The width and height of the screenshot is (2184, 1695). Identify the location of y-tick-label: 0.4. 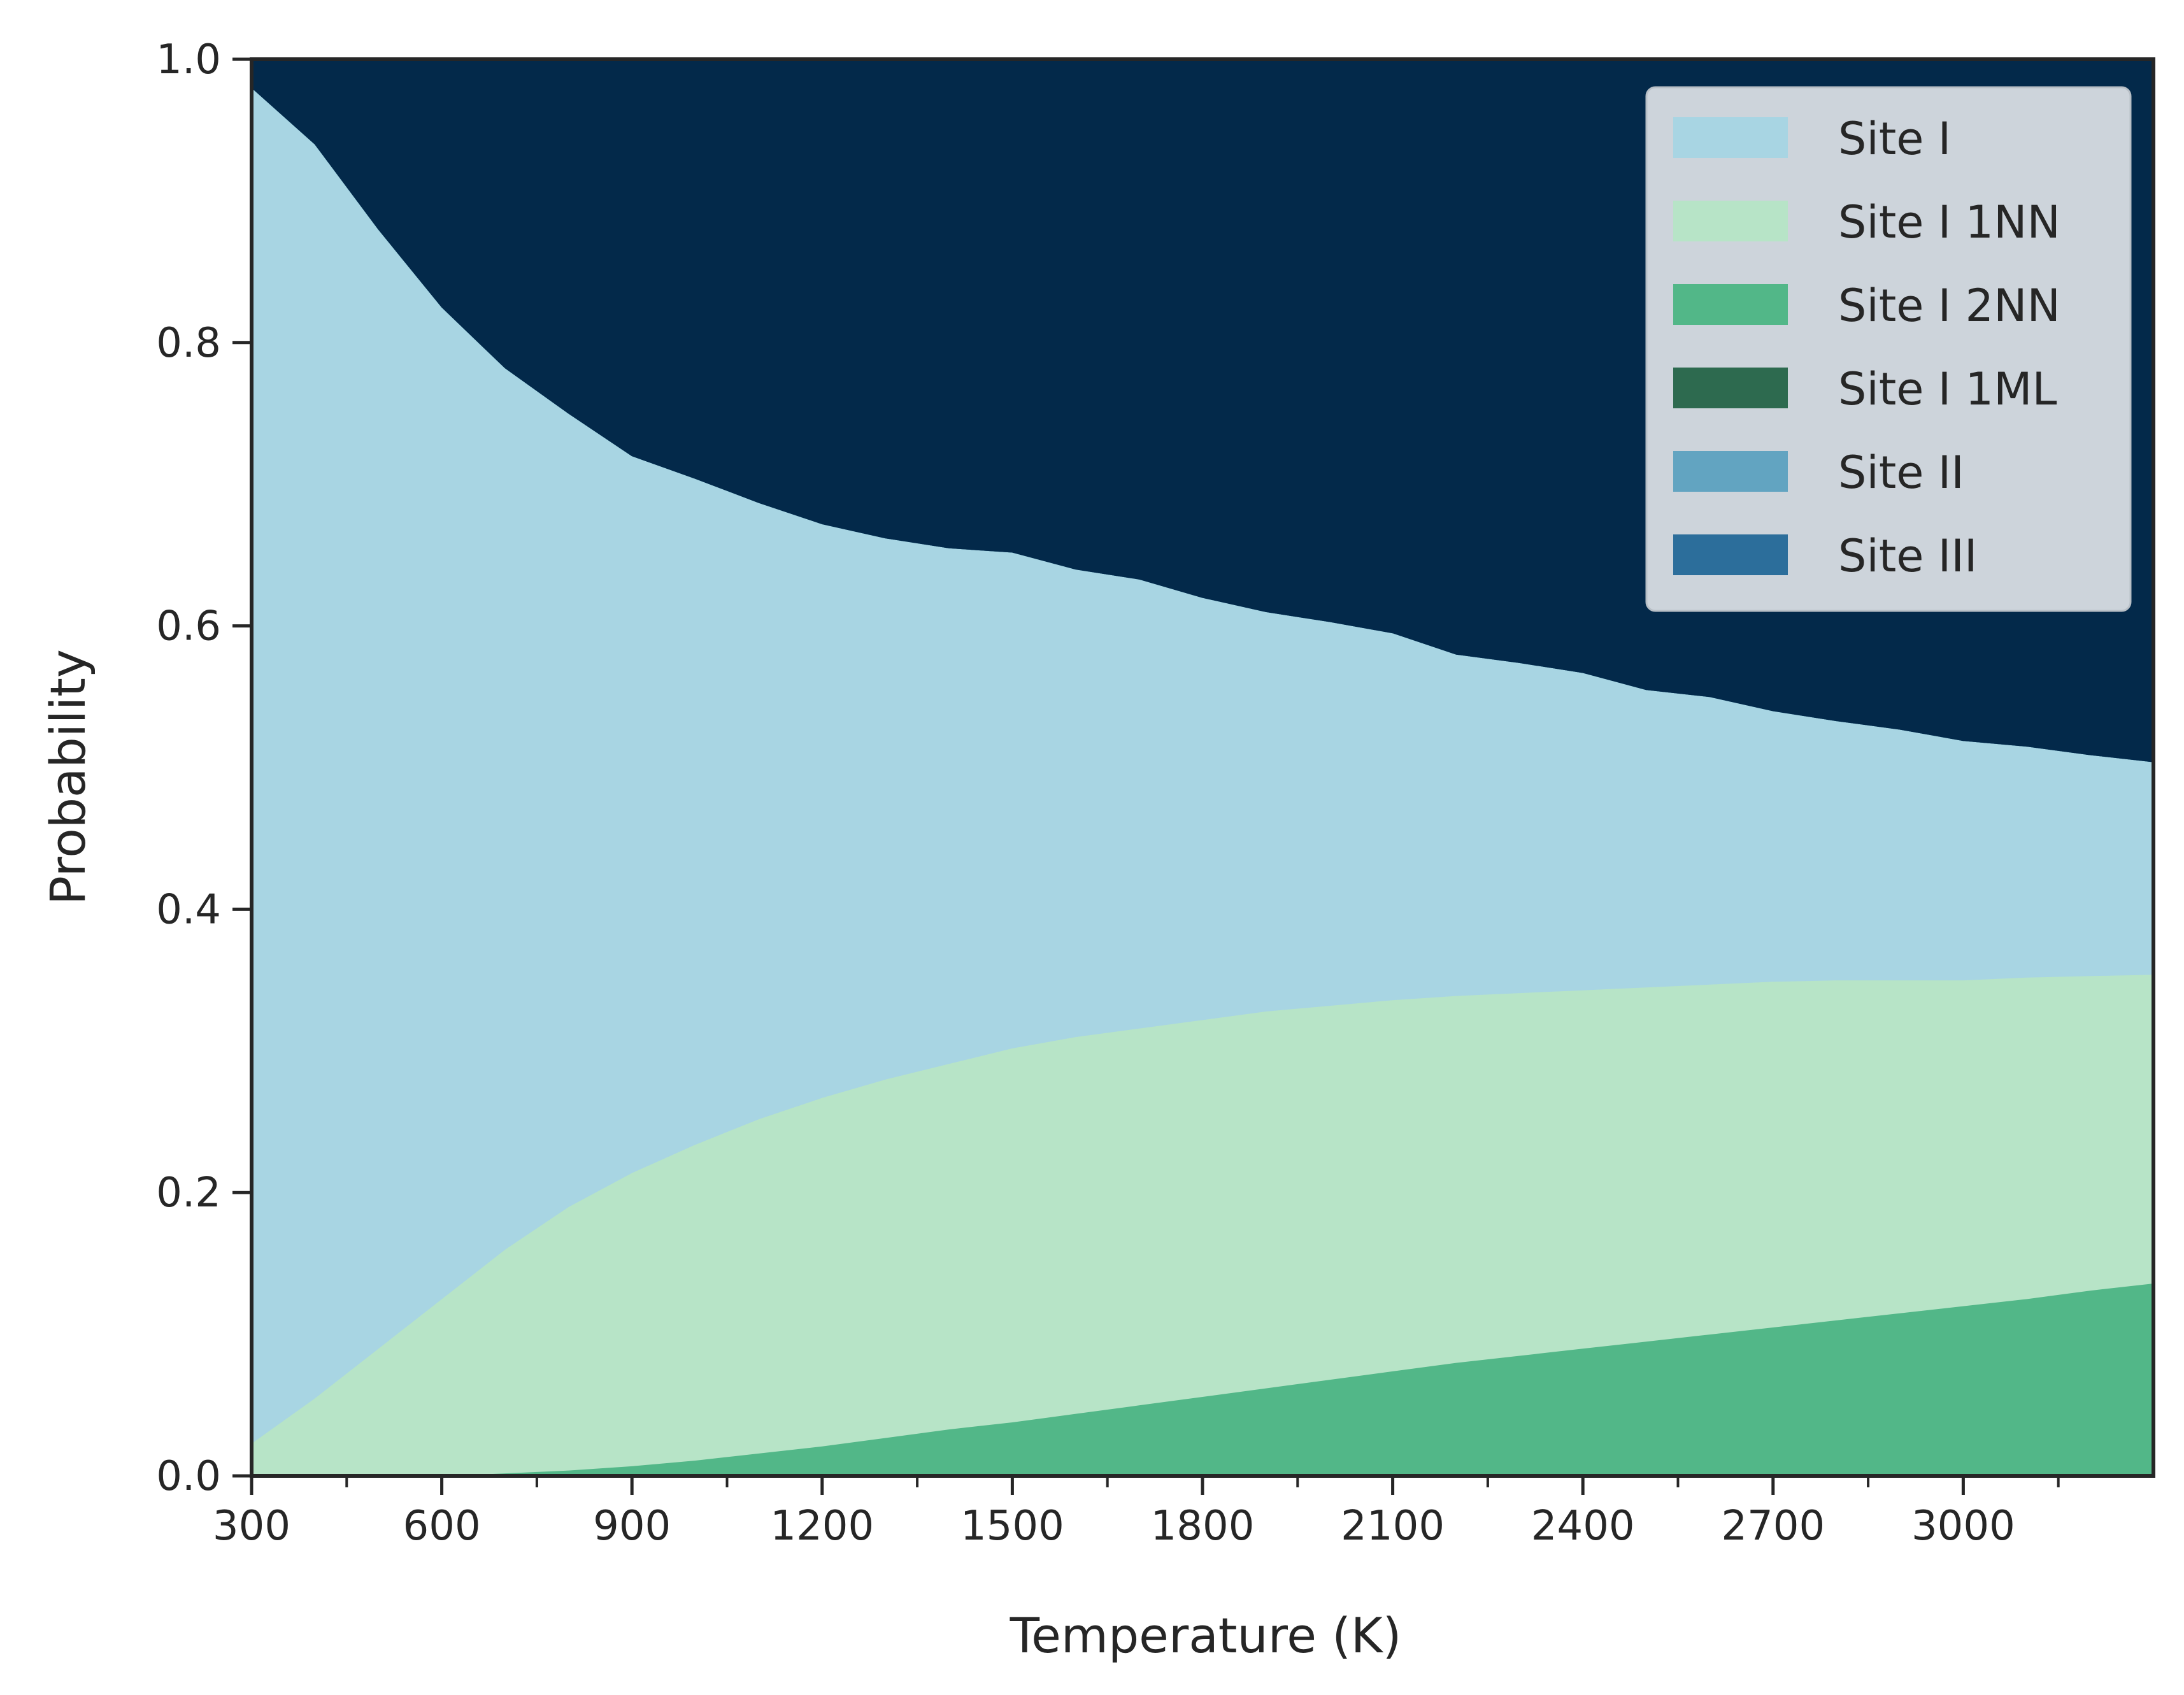
(188, 909).